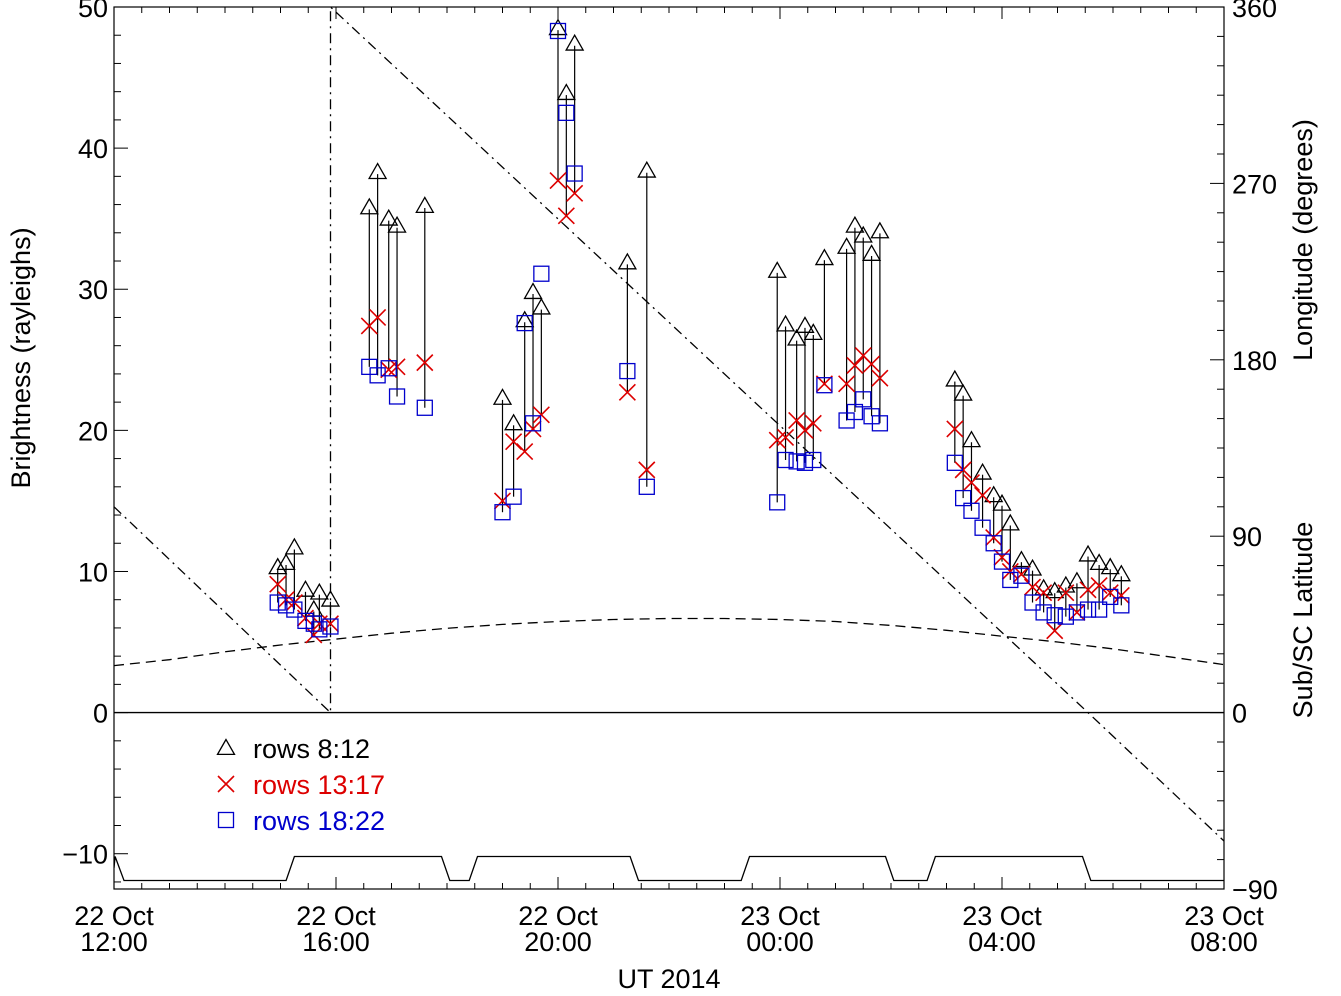 The height and width of the screenshot is (996, 1341). Describe the element at coordinates (1002, 942) in the screenshot. I see `x-tick-label-time: 04:00` at that location.